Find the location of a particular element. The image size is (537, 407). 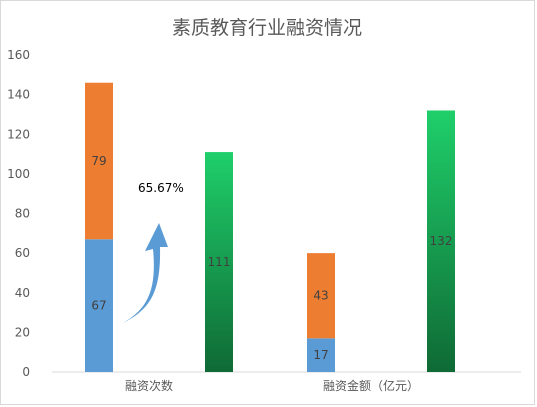

growth-annotation: 65.67% is located at coordinates (153, 252).